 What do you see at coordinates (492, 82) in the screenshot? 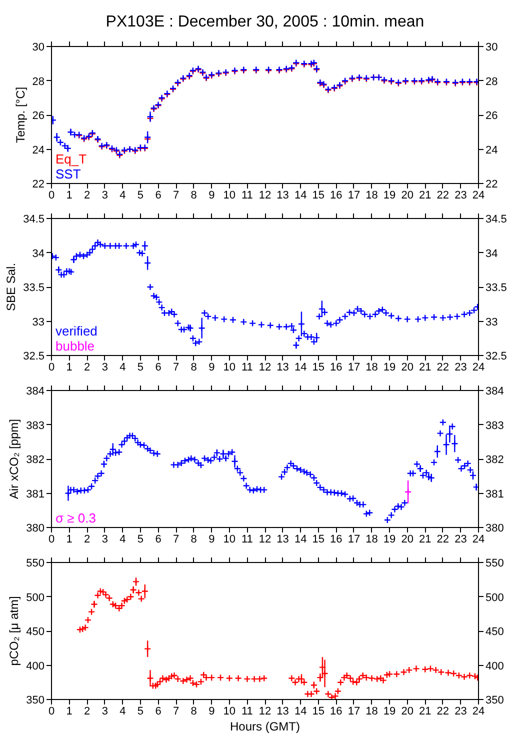
I see `y2-tick-label: 28` at bounding box center [492, 82].